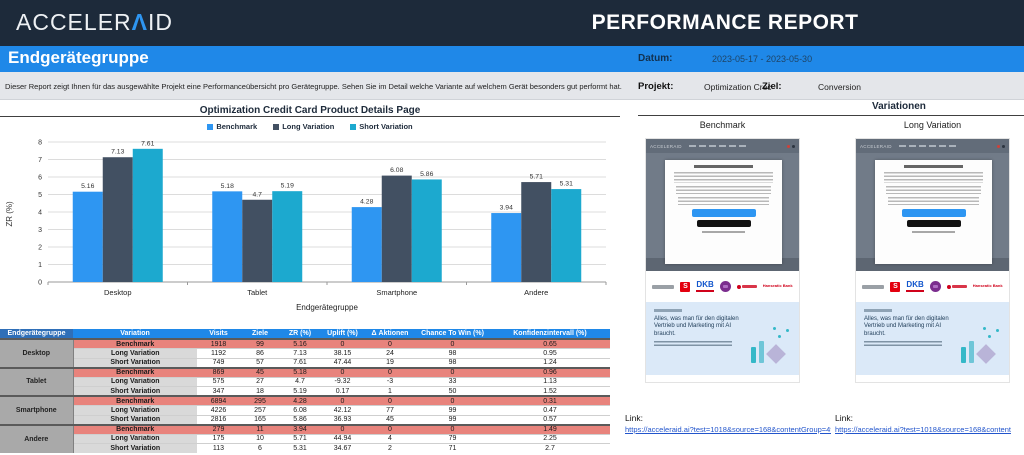 This screenshot has width=1024, height=455. I want to click on value-cell: 0.17, so click(342, 391).